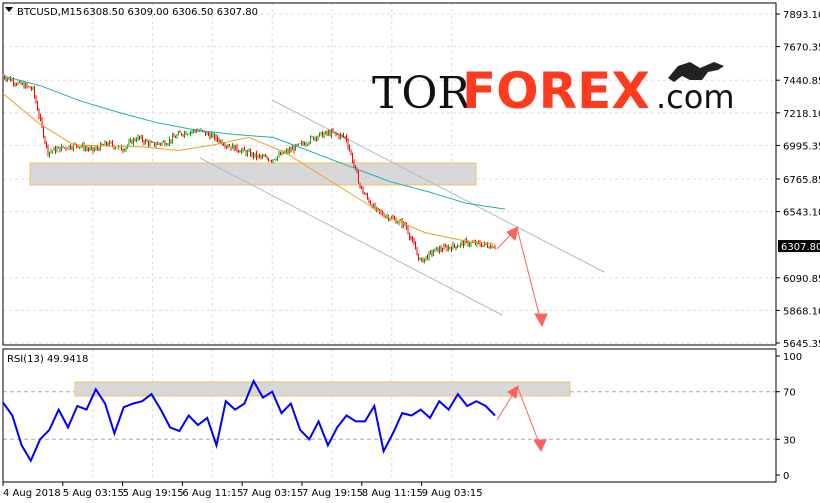  What do you see at coordinates (801, 146) in the screenshot?
I see `y-tick-label: 6995.35` at bounding box center [801, 146].